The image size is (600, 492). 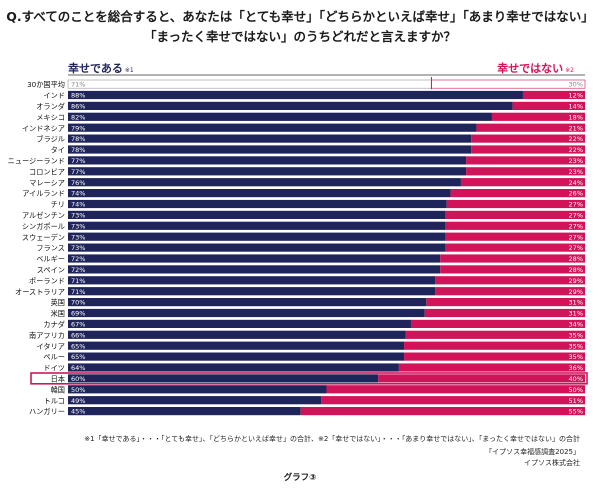 I want to click on data-label-unhappy: 22%, so click(x=576, y=150).